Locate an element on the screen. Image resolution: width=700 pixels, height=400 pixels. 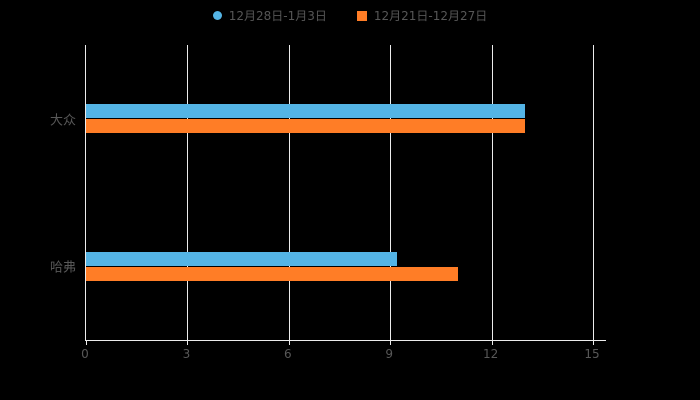
x-tick-label: 12 is located at coordinates (490, 354).